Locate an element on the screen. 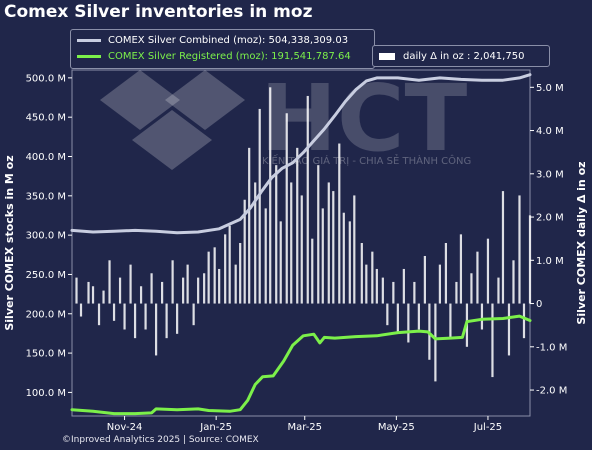 The height and width of the screenshot is (450, 592). watermark-diamond-left is located at coordinates (140, 100).